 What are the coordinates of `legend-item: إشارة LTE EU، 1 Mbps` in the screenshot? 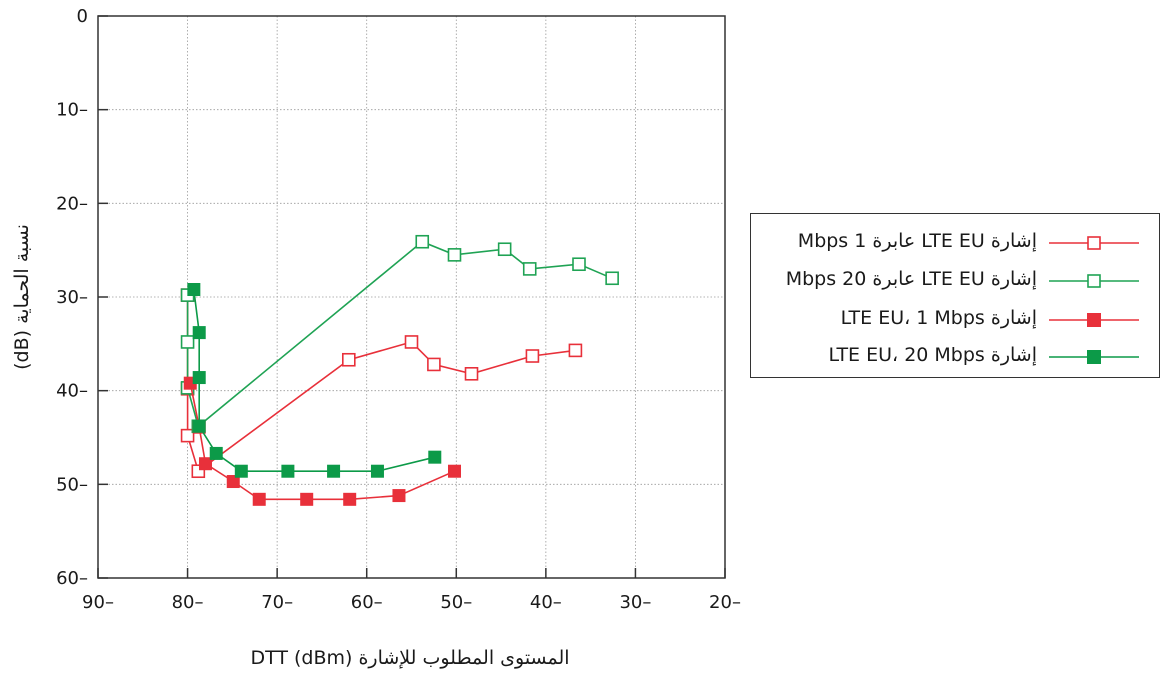 It's located at (955, 320).